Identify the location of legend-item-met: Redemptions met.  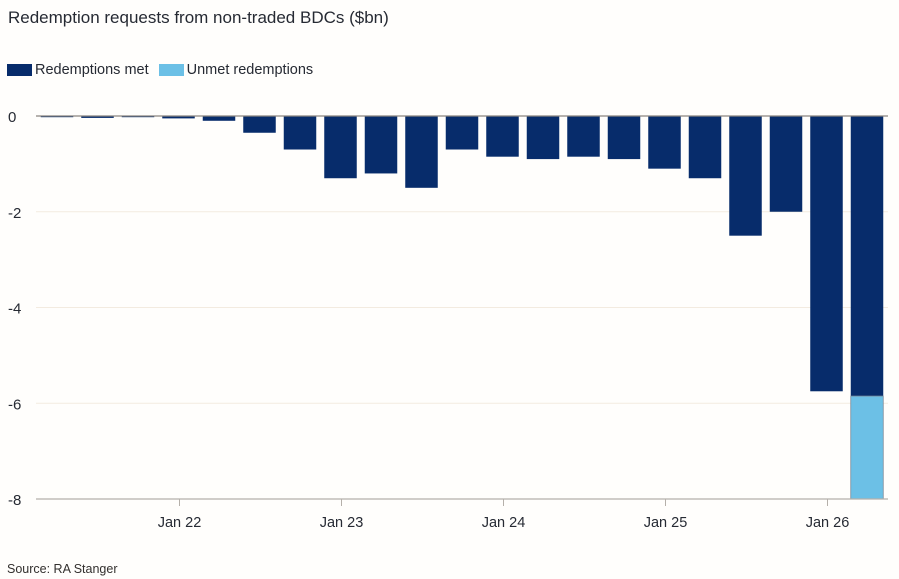
(78, 70).